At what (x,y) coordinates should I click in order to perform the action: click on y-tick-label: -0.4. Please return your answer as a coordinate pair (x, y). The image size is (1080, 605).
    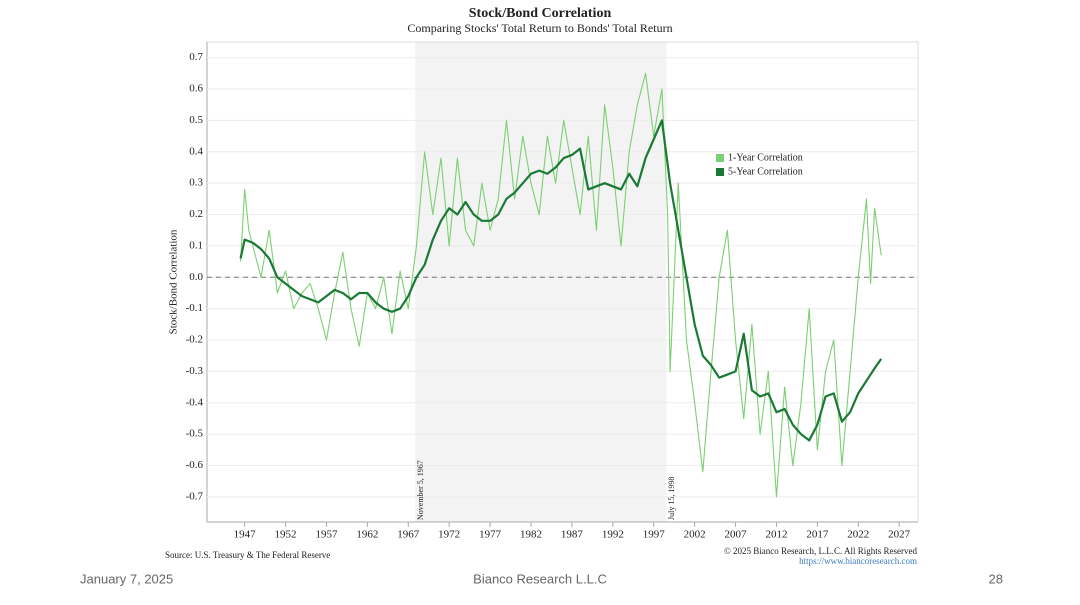
    Looking at the image, I should click on (195, 402).